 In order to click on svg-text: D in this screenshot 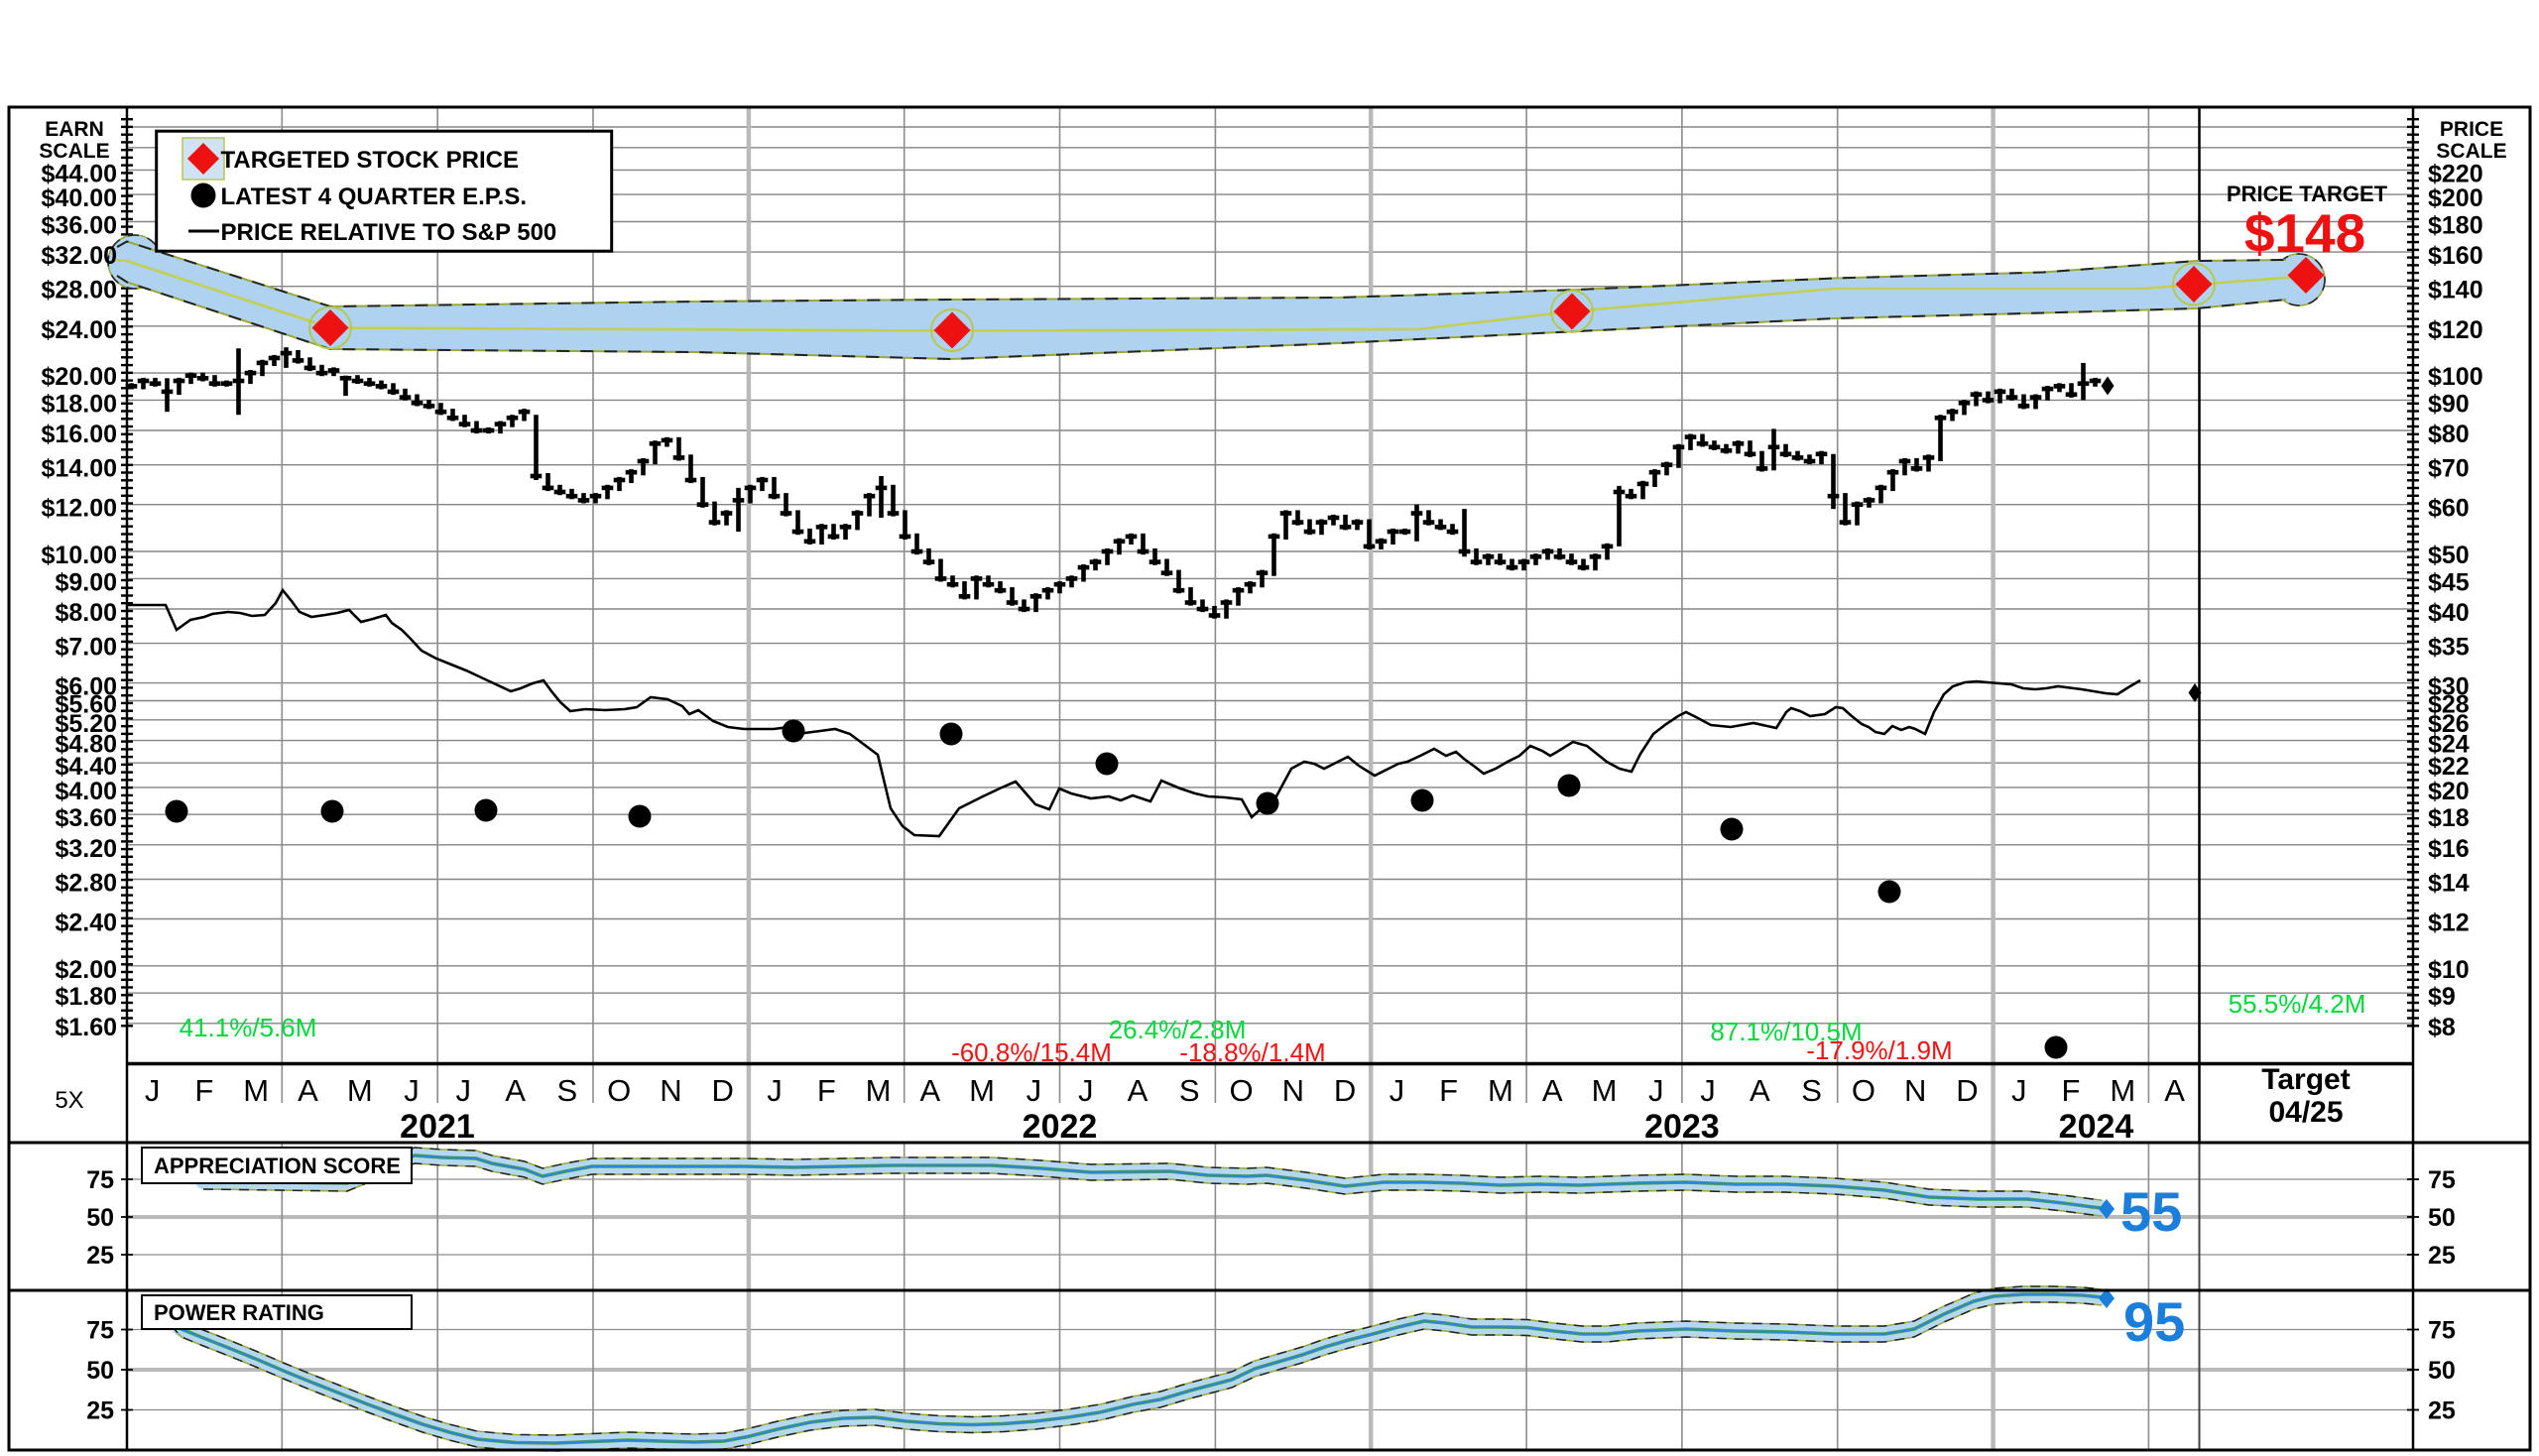, I will do `click(1967, 1090)`.